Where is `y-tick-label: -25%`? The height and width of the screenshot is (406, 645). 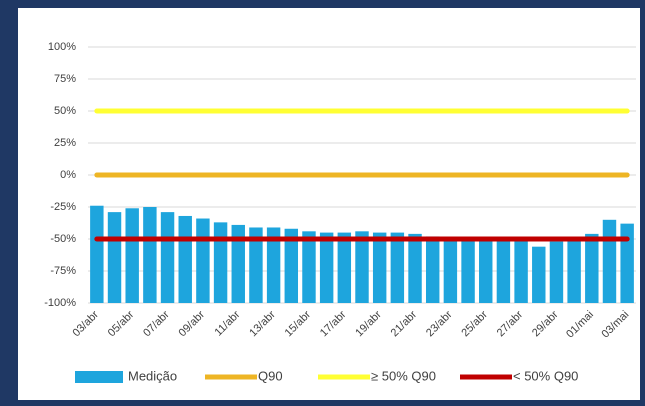
y-tick-label: -25% is located at coordinates (63, 207).